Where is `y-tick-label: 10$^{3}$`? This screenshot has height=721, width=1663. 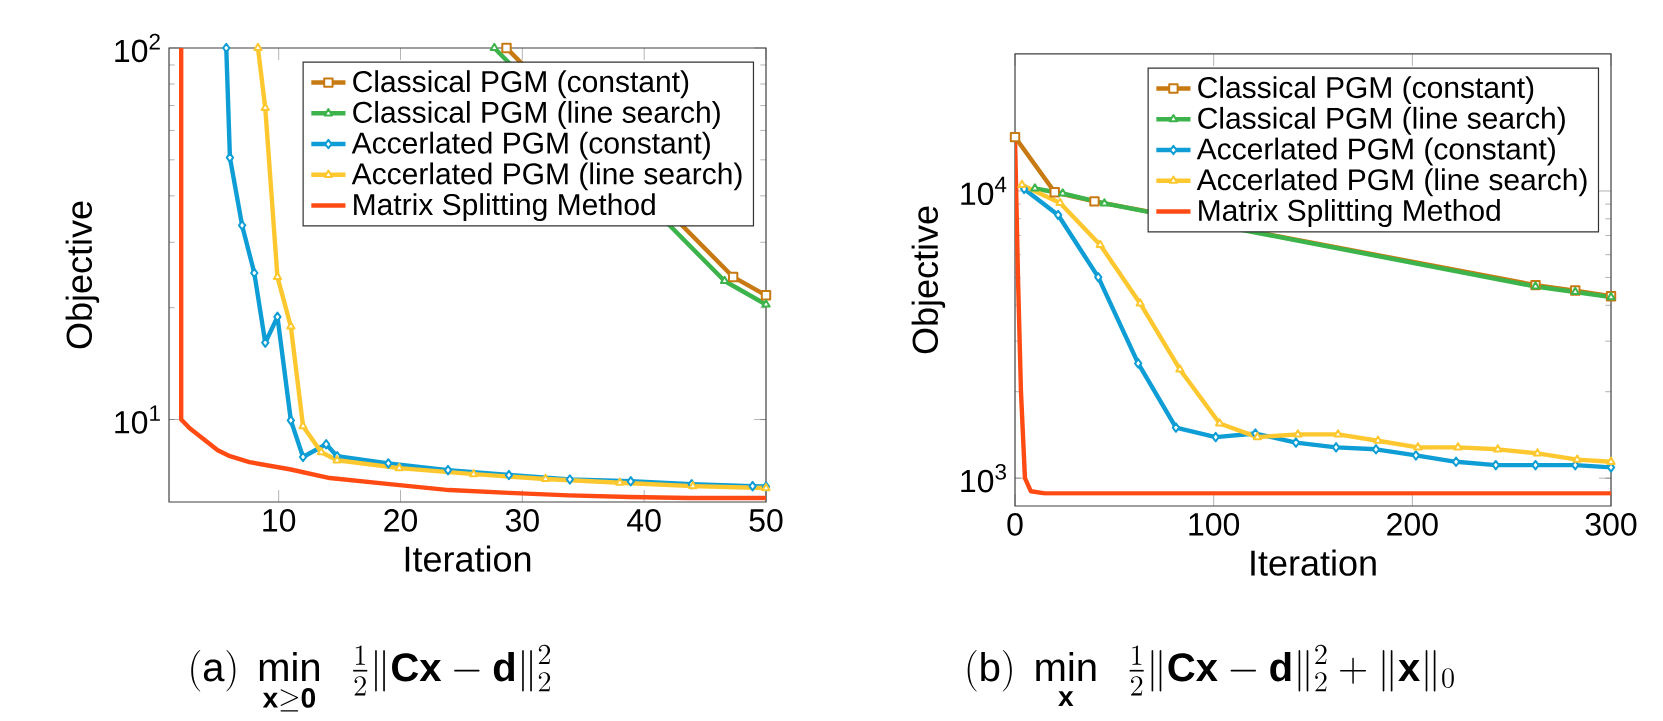 y-tick-label: 10$^{3}$ is located at coordinates (983, 478).